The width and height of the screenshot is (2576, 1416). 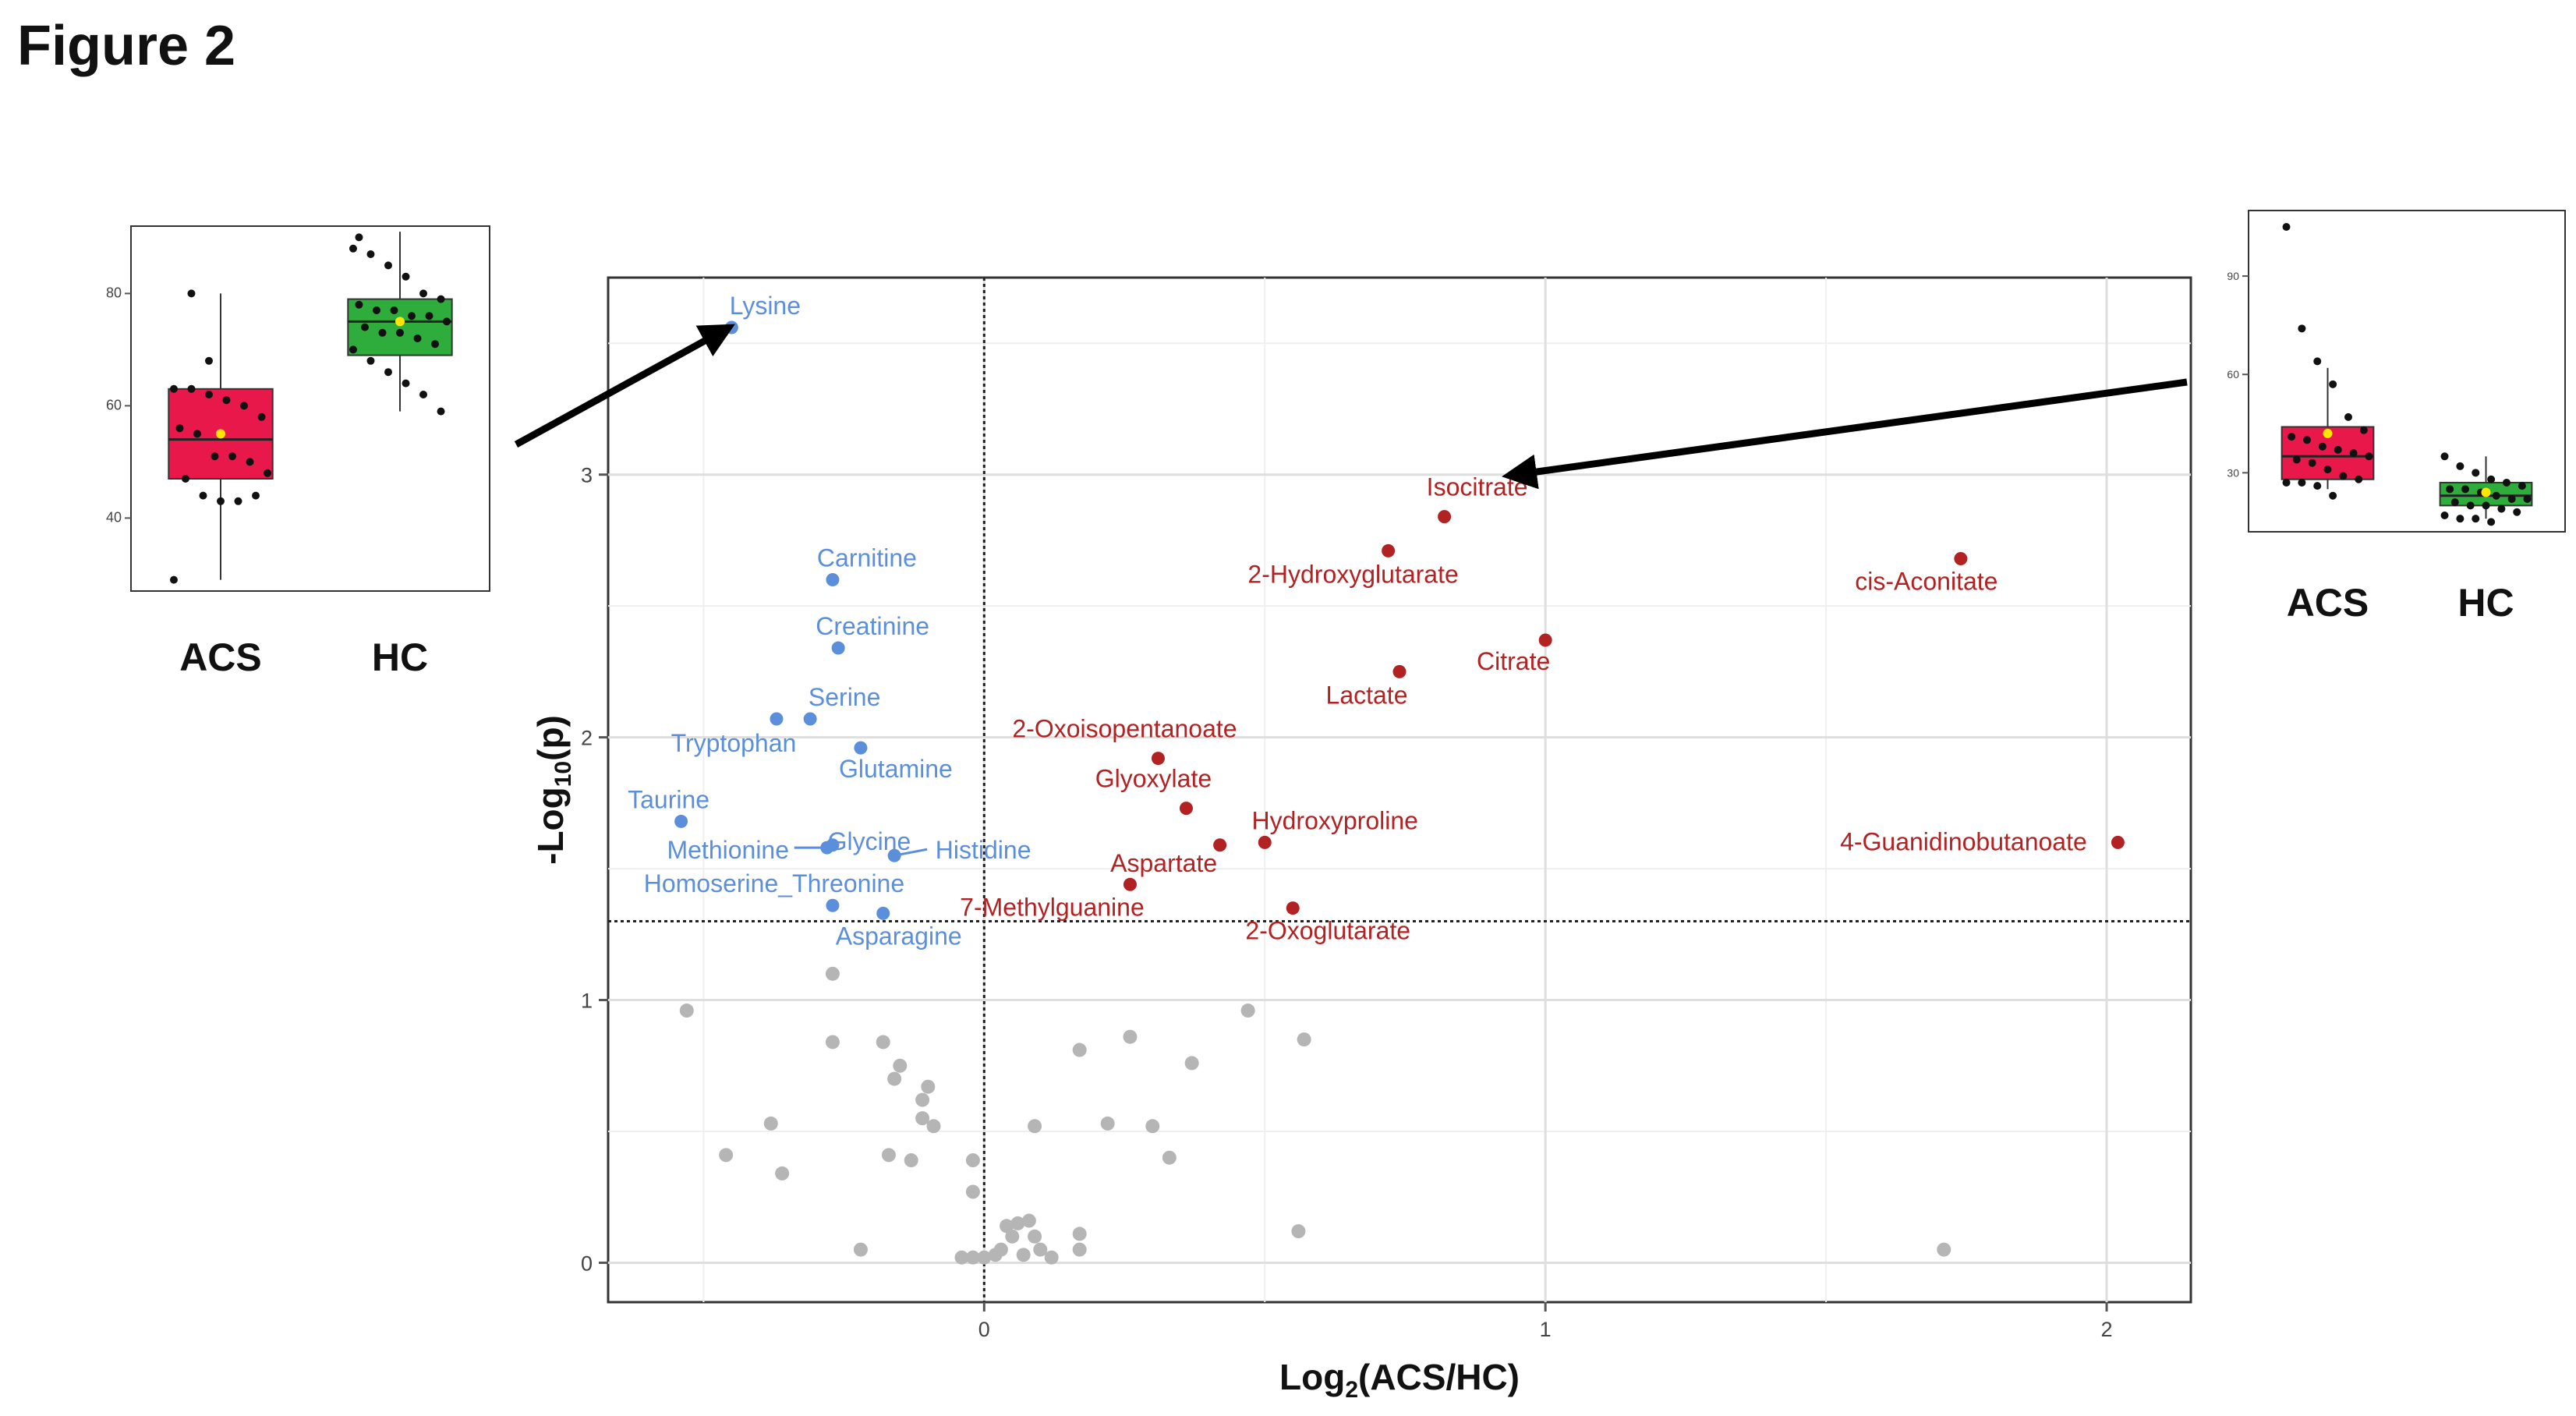 What do you see at coordinates (1439, 1377) in the screenshot?
I see `x-axis-title-part: (ACS/HC)` at bounding box center [1439, 1377].